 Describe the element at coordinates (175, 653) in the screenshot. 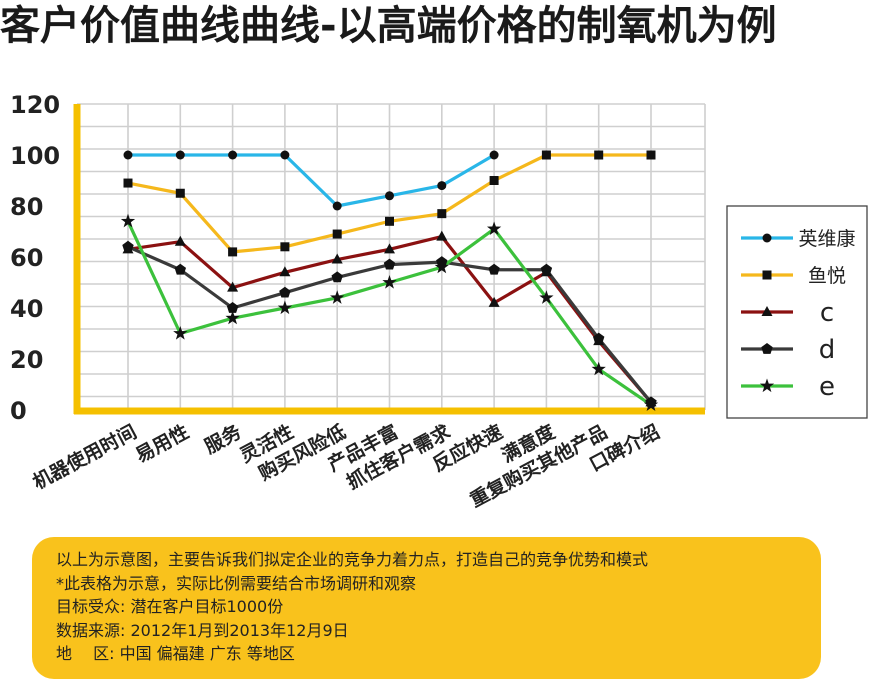

I see `note-line-5: 地 区: 中国 偏福建 广东 等地区` at that location.